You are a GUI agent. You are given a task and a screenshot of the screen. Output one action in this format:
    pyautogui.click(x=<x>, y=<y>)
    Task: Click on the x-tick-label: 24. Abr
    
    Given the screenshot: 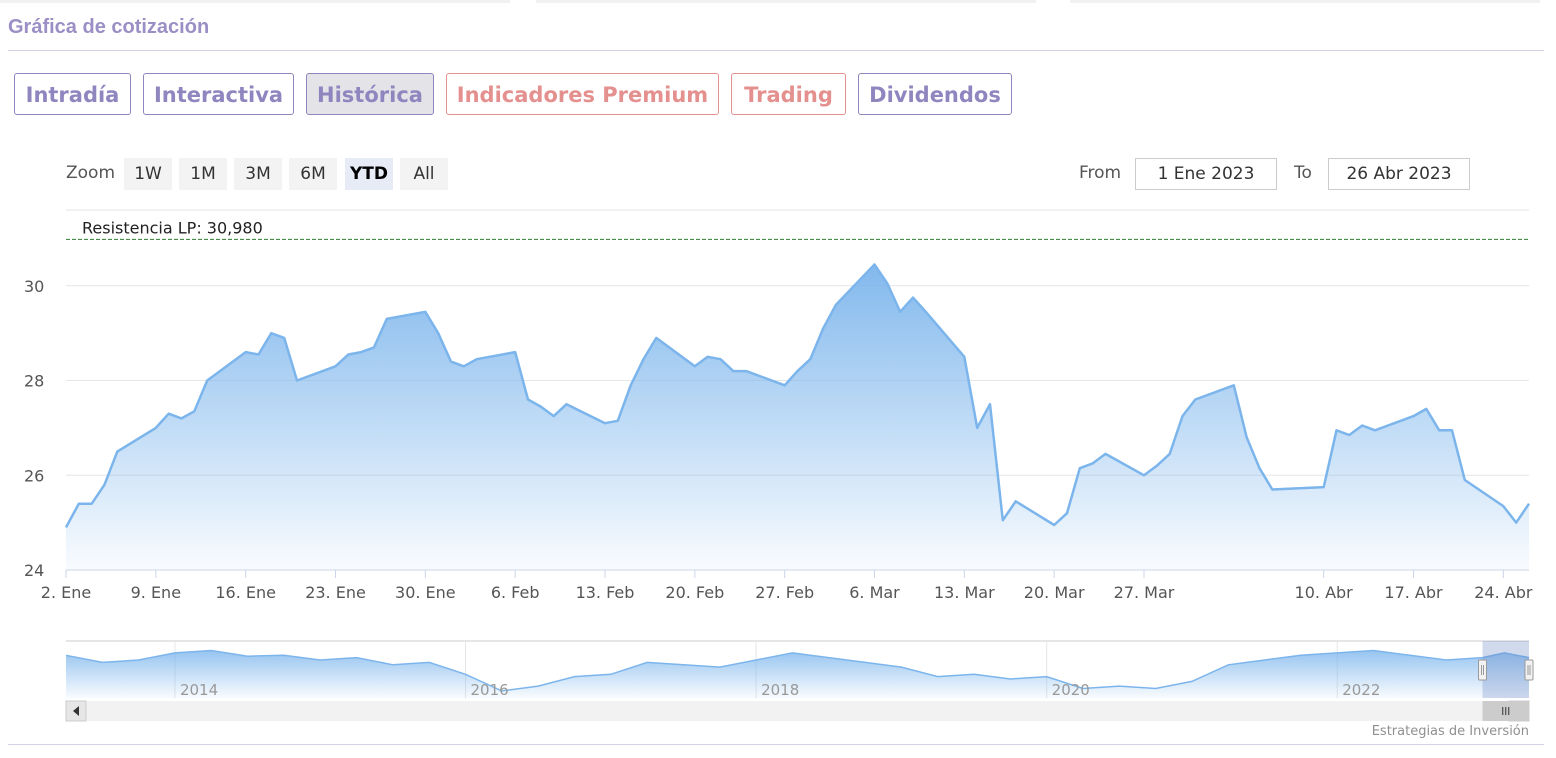 What is the action you would take?
    pyautogui.click(x=1503, y=592)
    